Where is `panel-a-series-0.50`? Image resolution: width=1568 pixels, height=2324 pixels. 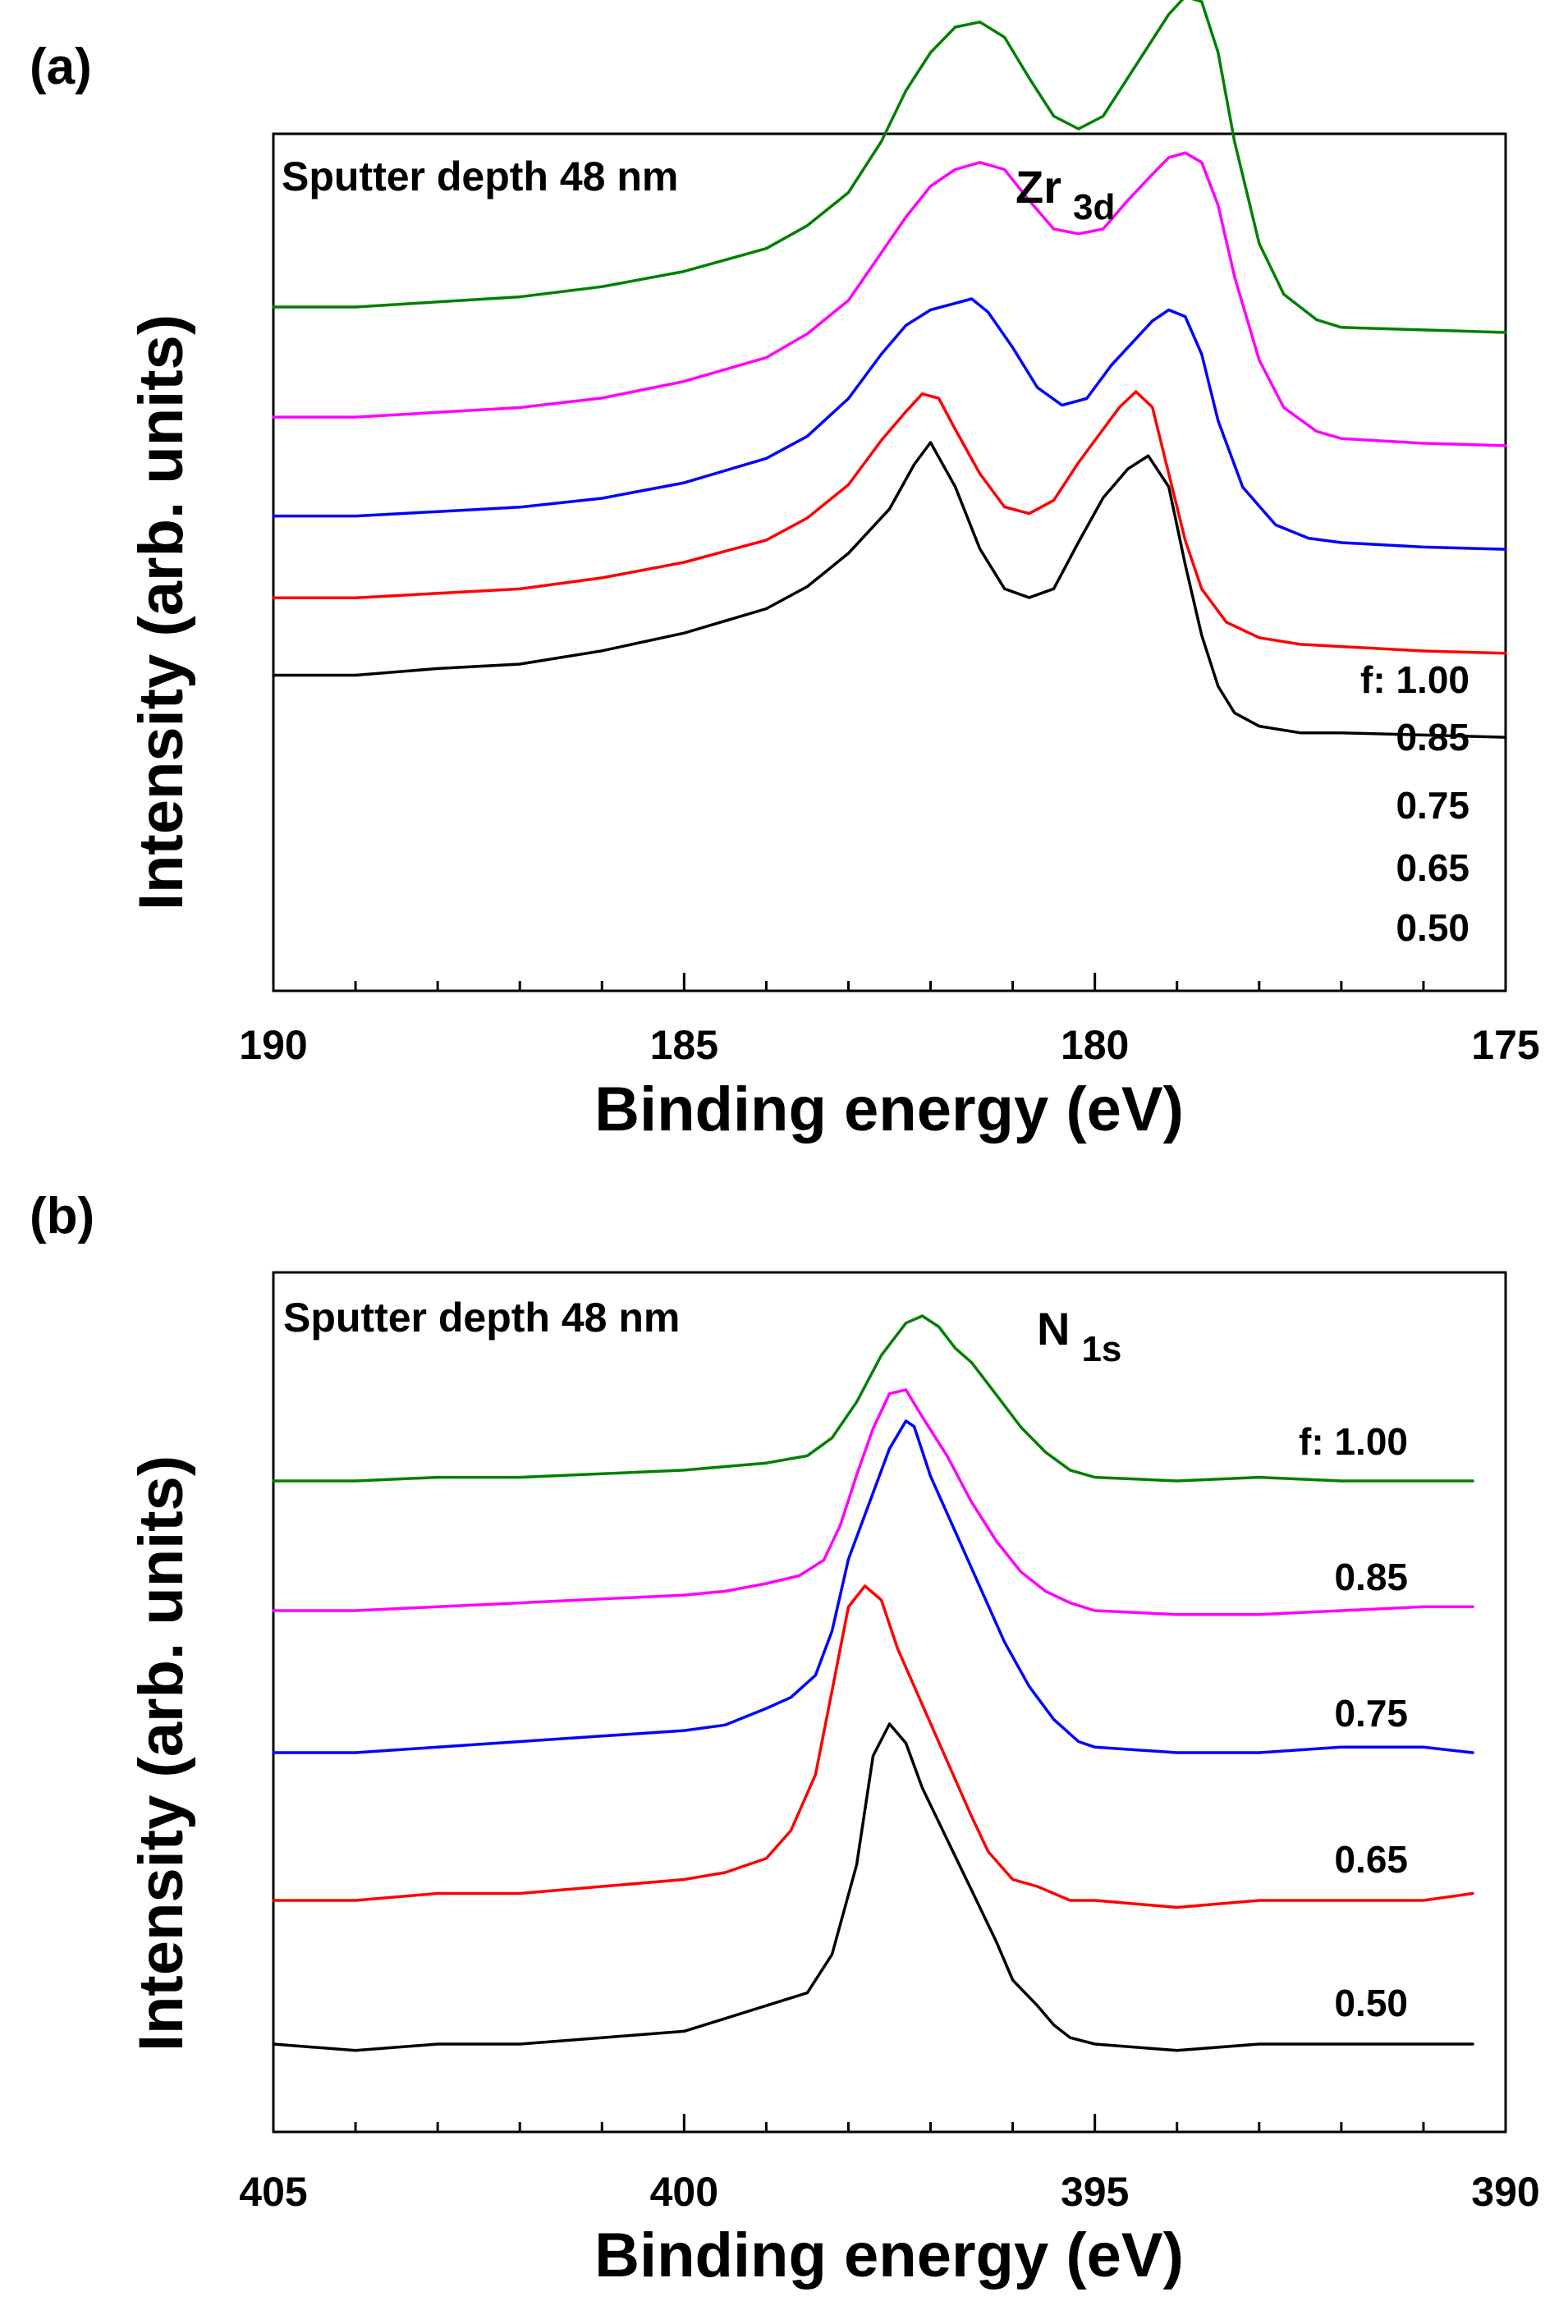 panel-a-series-0.50 is located at coordinates (889, 590).